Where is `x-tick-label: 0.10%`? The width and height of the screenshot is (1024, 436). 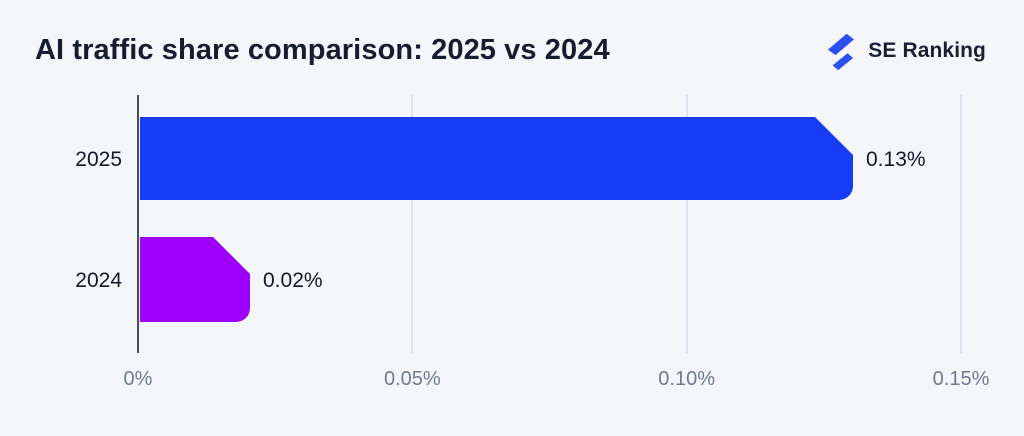
x-tick-label: 0.10% is located at coordinates (687, 379).